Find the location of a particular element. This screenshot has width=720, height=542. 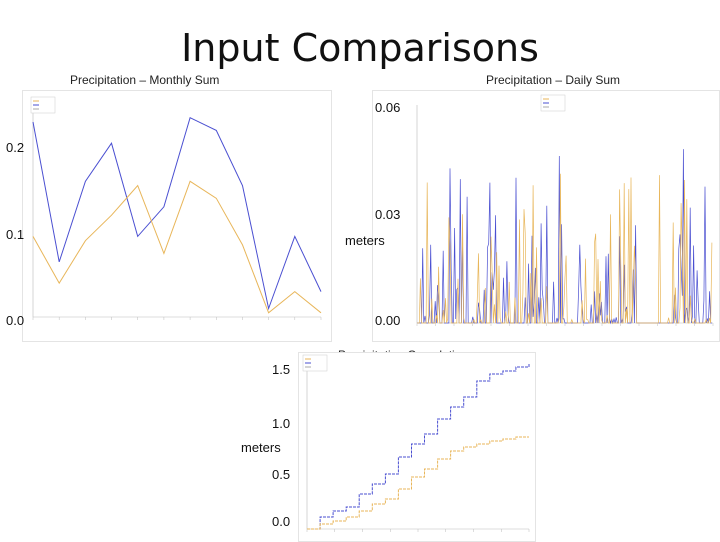

daily-chart-title: Precipitation – Daily Sum is located at coordinates (553, 80).